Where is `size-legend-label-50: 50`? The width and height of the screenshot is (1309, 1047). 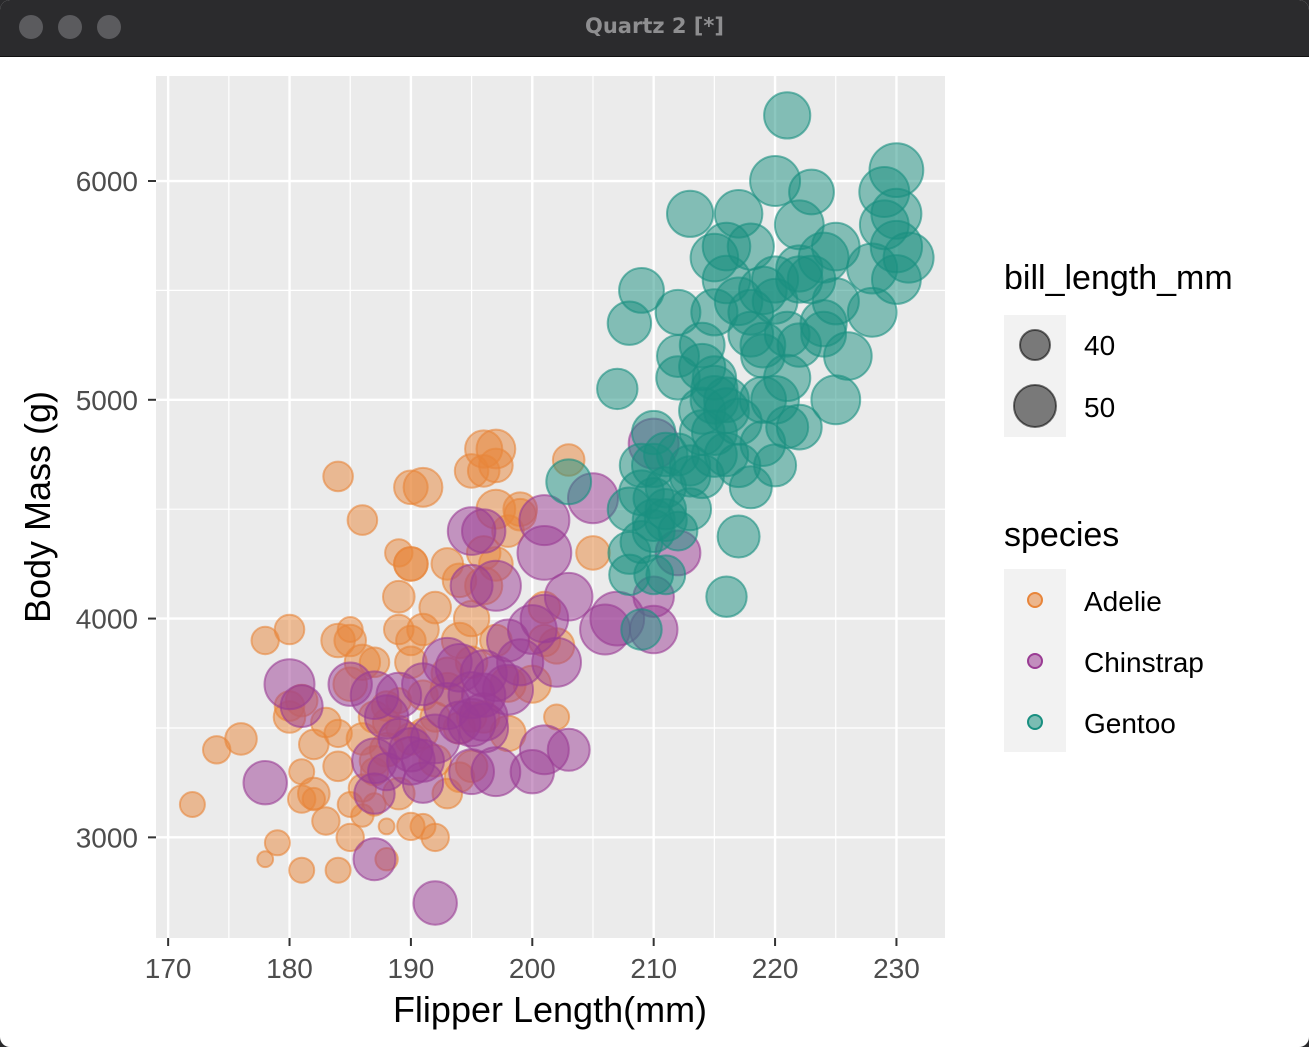
size-legend-label-50: 50 is located at coordinates (1099, 407).